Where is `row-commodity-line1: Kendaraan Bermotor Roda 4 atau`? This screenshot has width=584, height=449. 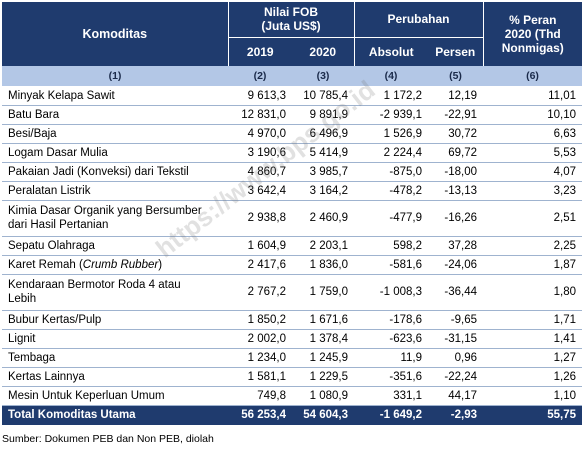
row-commodity-line1: Kendaraan Bermotor Roda 4 atau is located at coordinates (94, 285).